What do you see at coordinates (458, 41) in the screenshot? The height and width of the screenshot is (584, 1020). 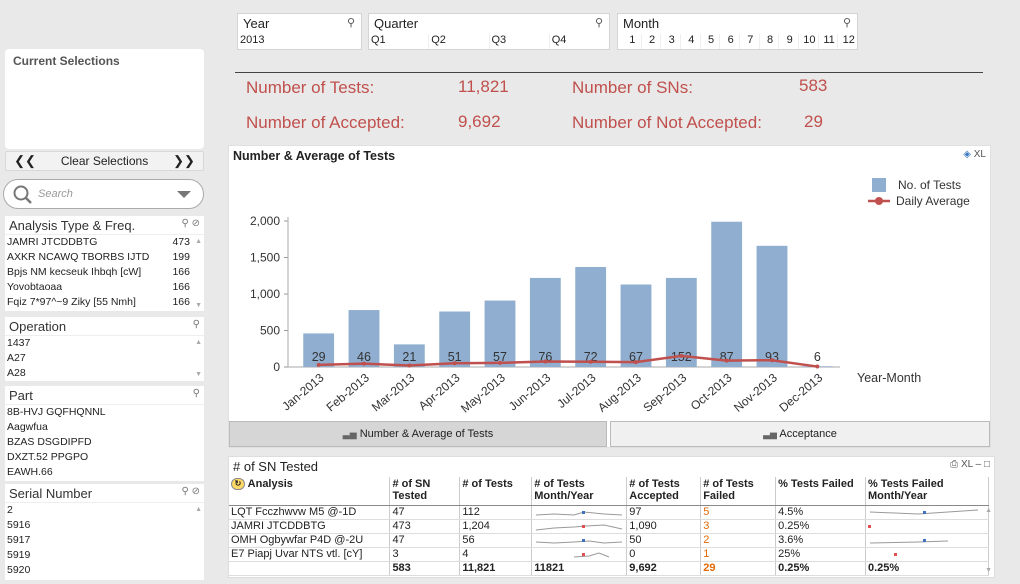 I see `quarter-value: Q2` at bounding box center [458, 41].